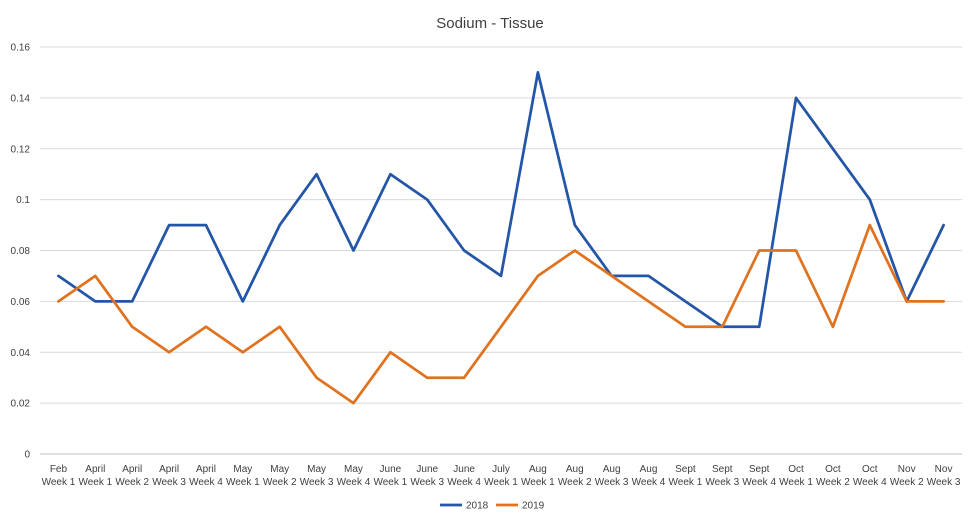 Image resolution: width=980 pixels, height=523 pixels. What do you see at coordinates (21, 302) in the screenshot?
I see `y-tick-label: 0.06` at bounding box center [21, 302].